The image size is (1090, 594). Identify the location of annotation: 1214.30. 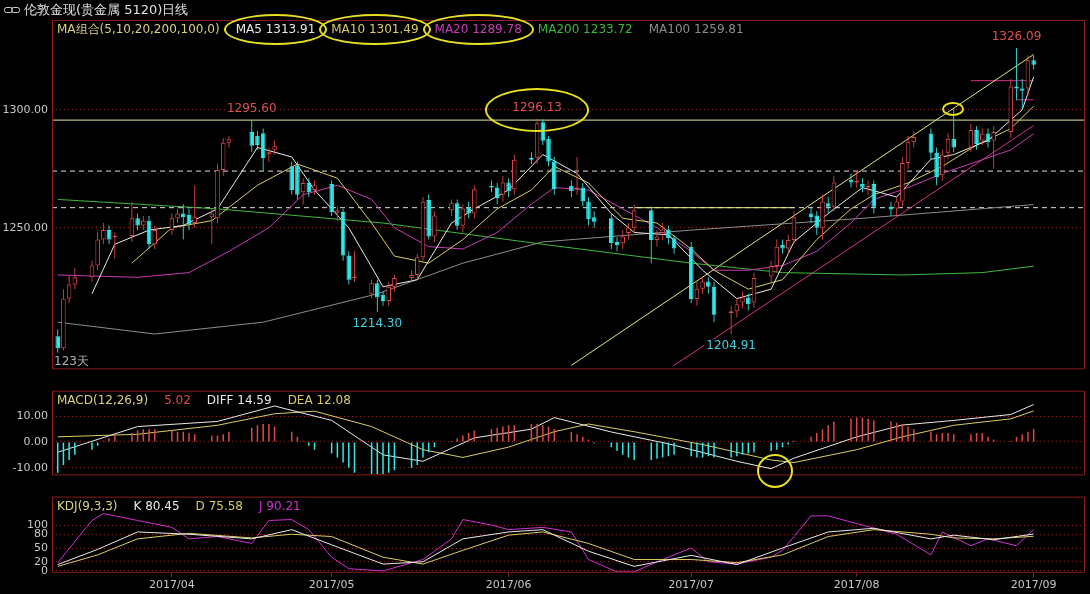
(377, 323).